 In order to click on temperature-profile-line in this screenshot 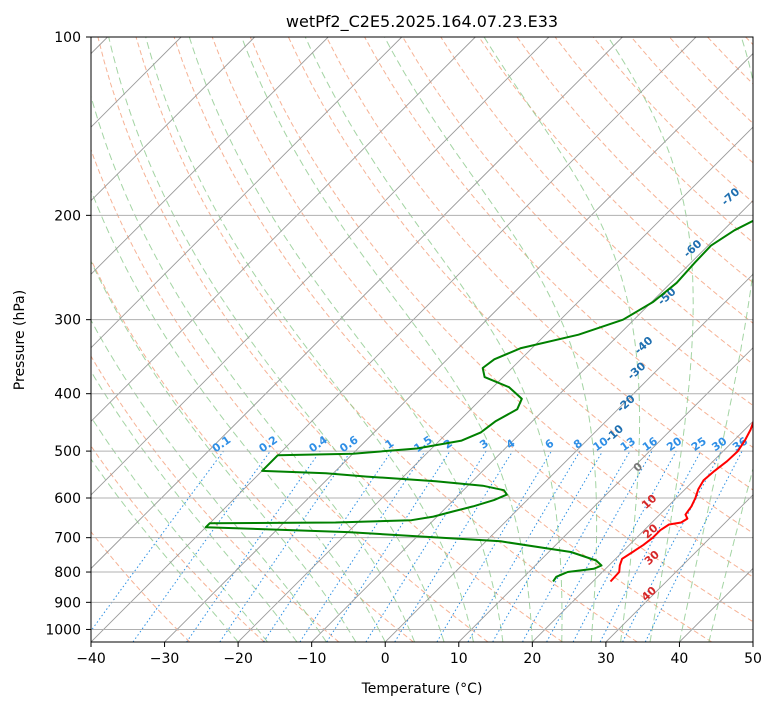, I will do `click(681, 501)`.